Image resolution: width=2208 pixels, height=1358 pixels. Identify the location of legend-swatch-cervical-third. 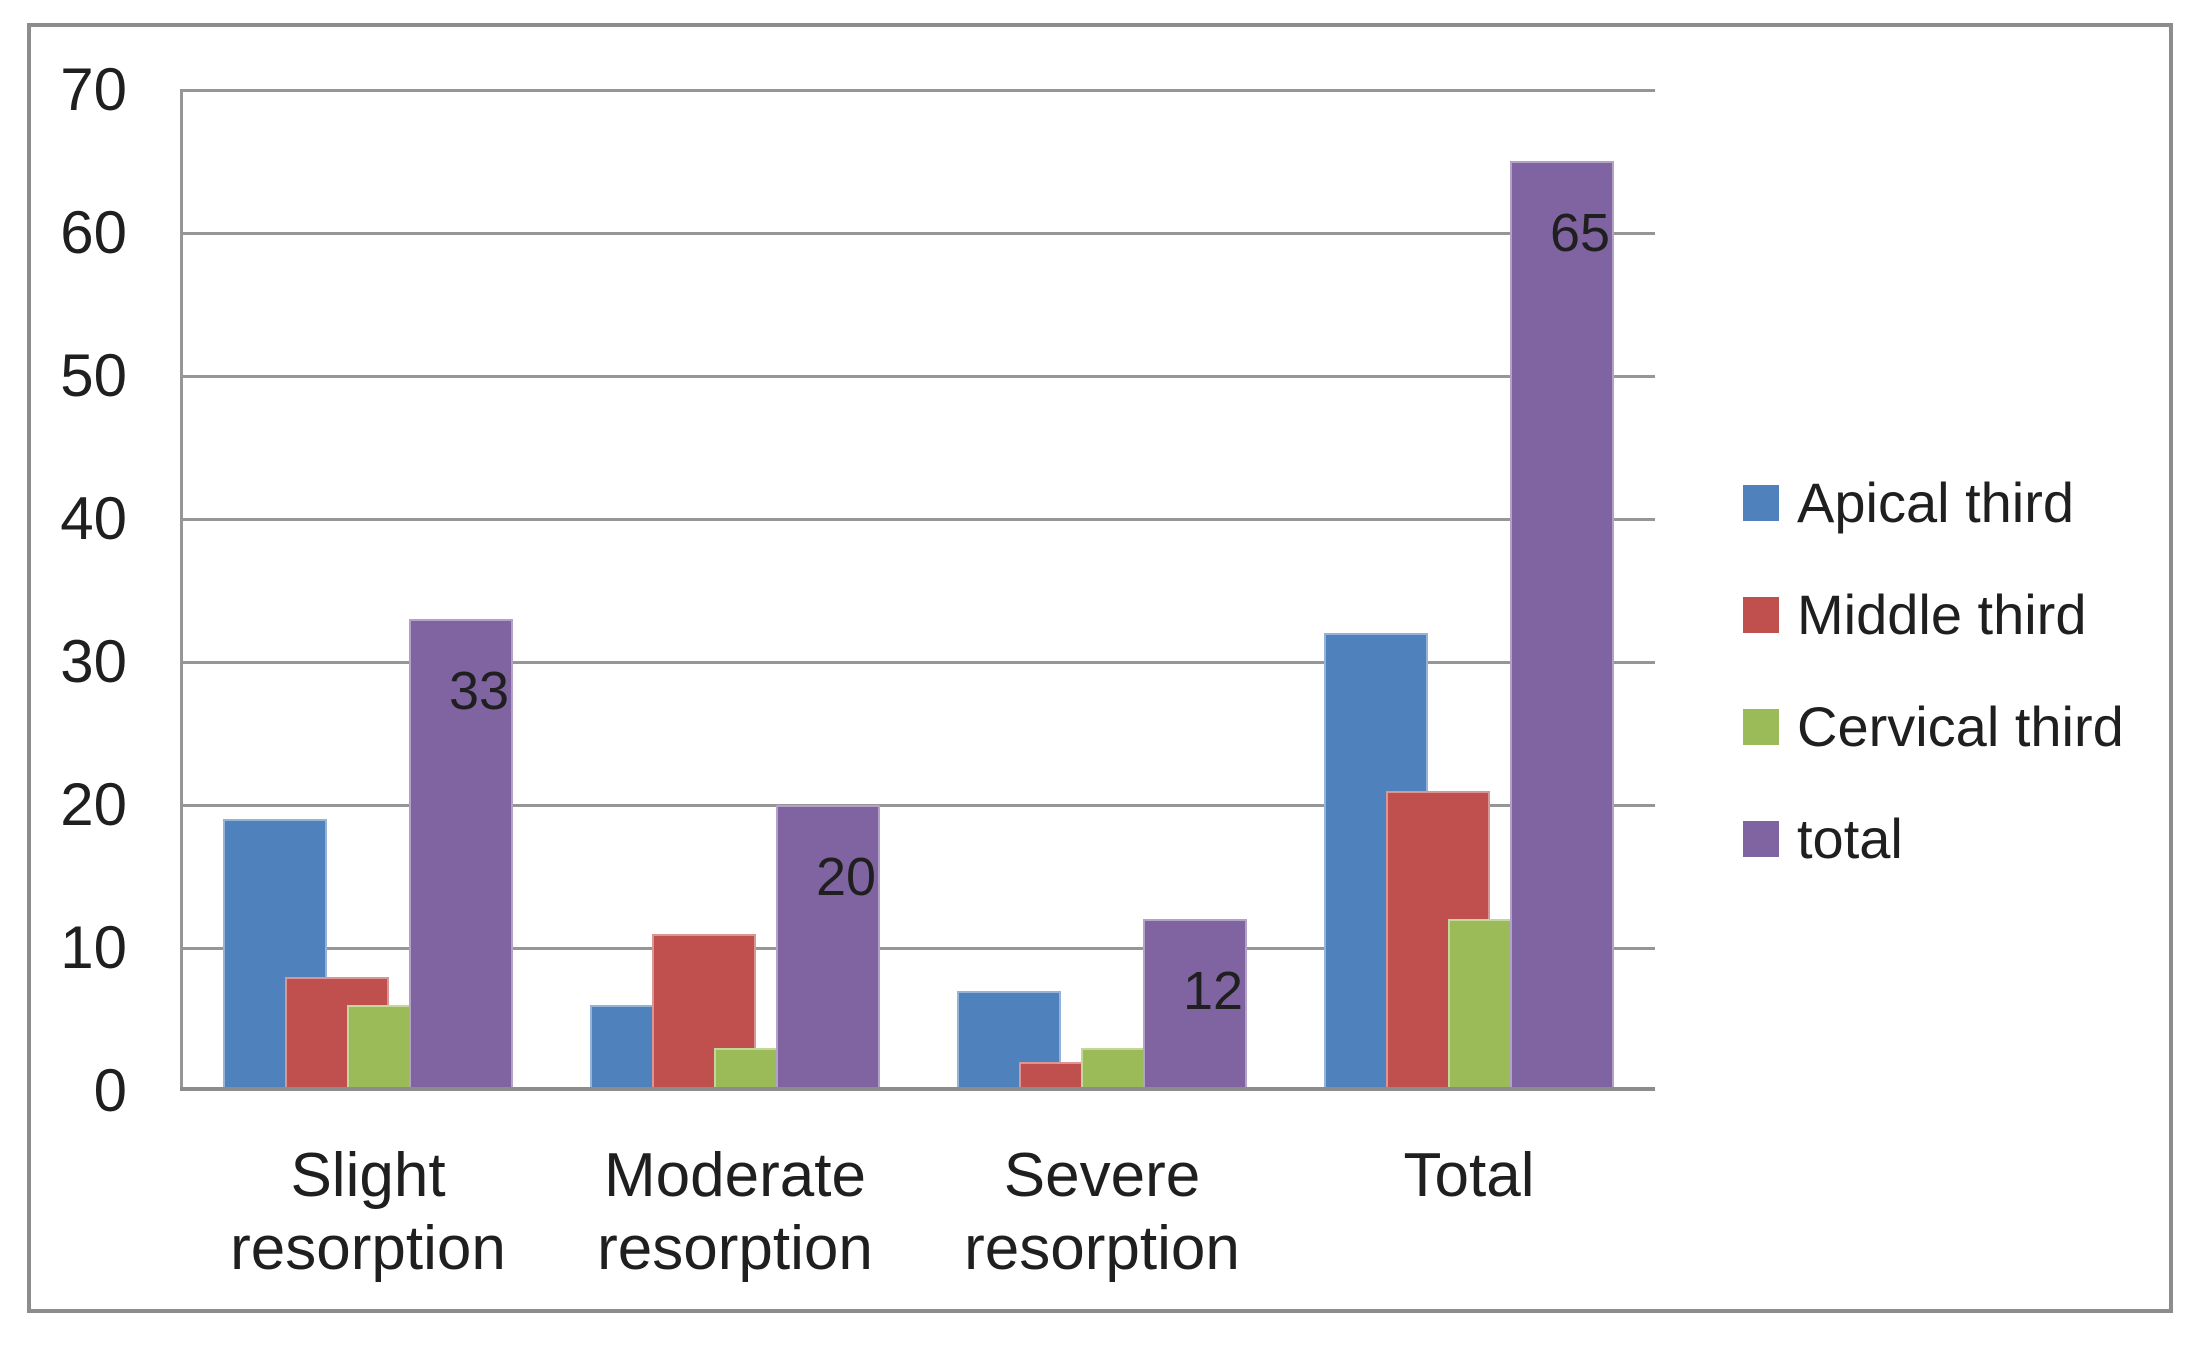
(1761, 727).